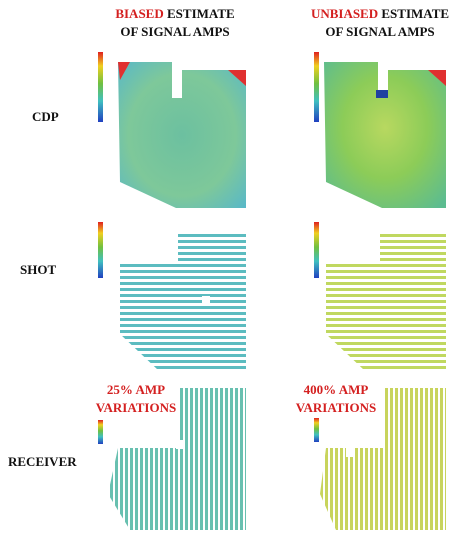  Describe the element at coordinates (45, 116) in the screenshot. I see `row-label: CDP` at that location.